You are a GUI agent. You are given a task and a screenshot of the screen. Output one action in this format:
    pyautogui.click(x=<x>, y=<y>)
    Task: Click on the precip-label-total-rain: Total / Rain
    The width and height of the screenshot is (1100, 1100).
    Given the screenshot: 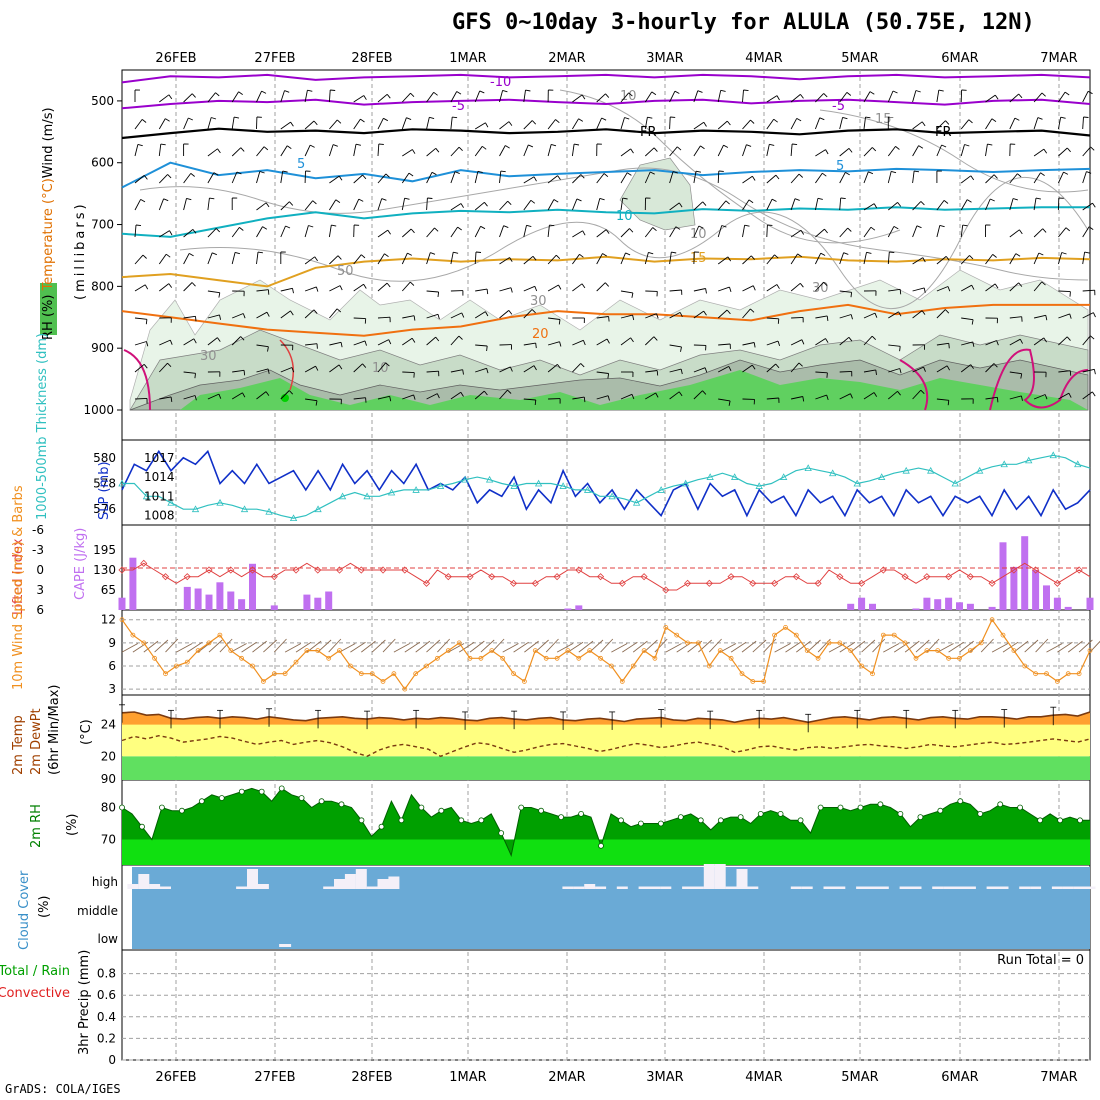 What is the action you would take?
    pyautogui.click(x=35, y=971)
    